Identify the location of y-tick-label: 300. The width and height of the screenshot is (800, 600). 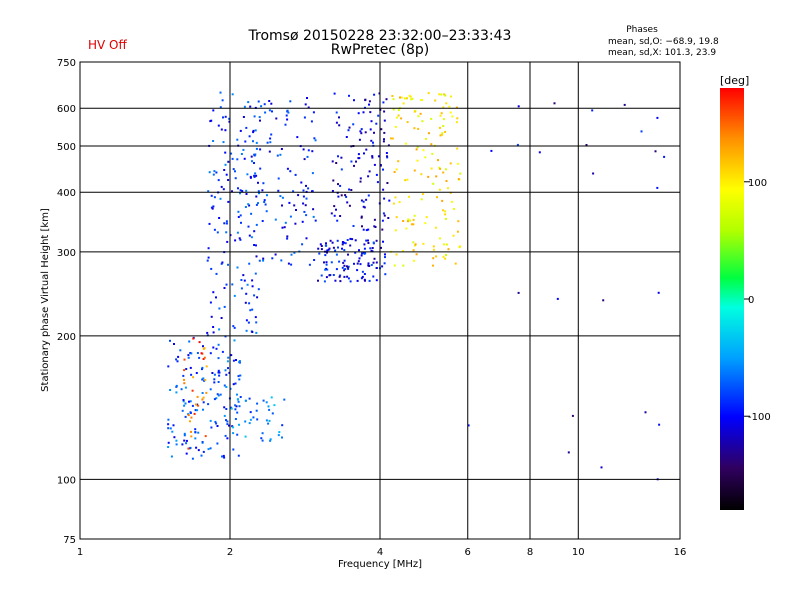
(66, 253).